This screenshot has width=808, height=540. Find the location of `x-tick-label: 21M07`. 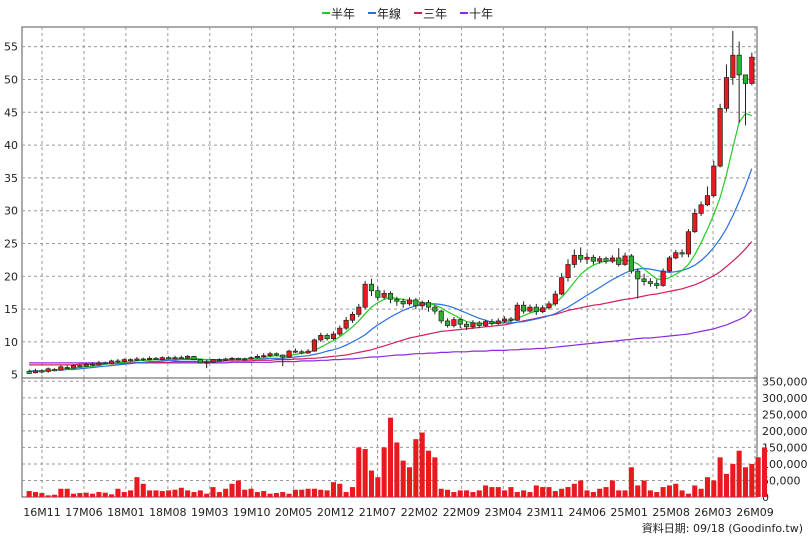

x-tick-label: 21M07 is located at coordinates (378, 512).